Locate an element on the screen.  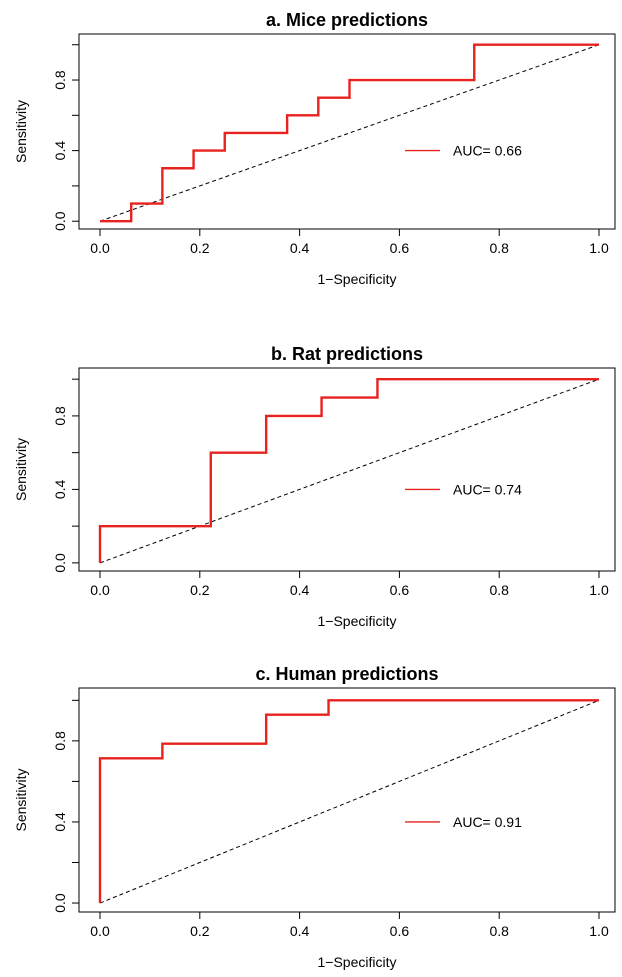
legend-label: AUC= 0.91 is located at coordinates (487, 822).